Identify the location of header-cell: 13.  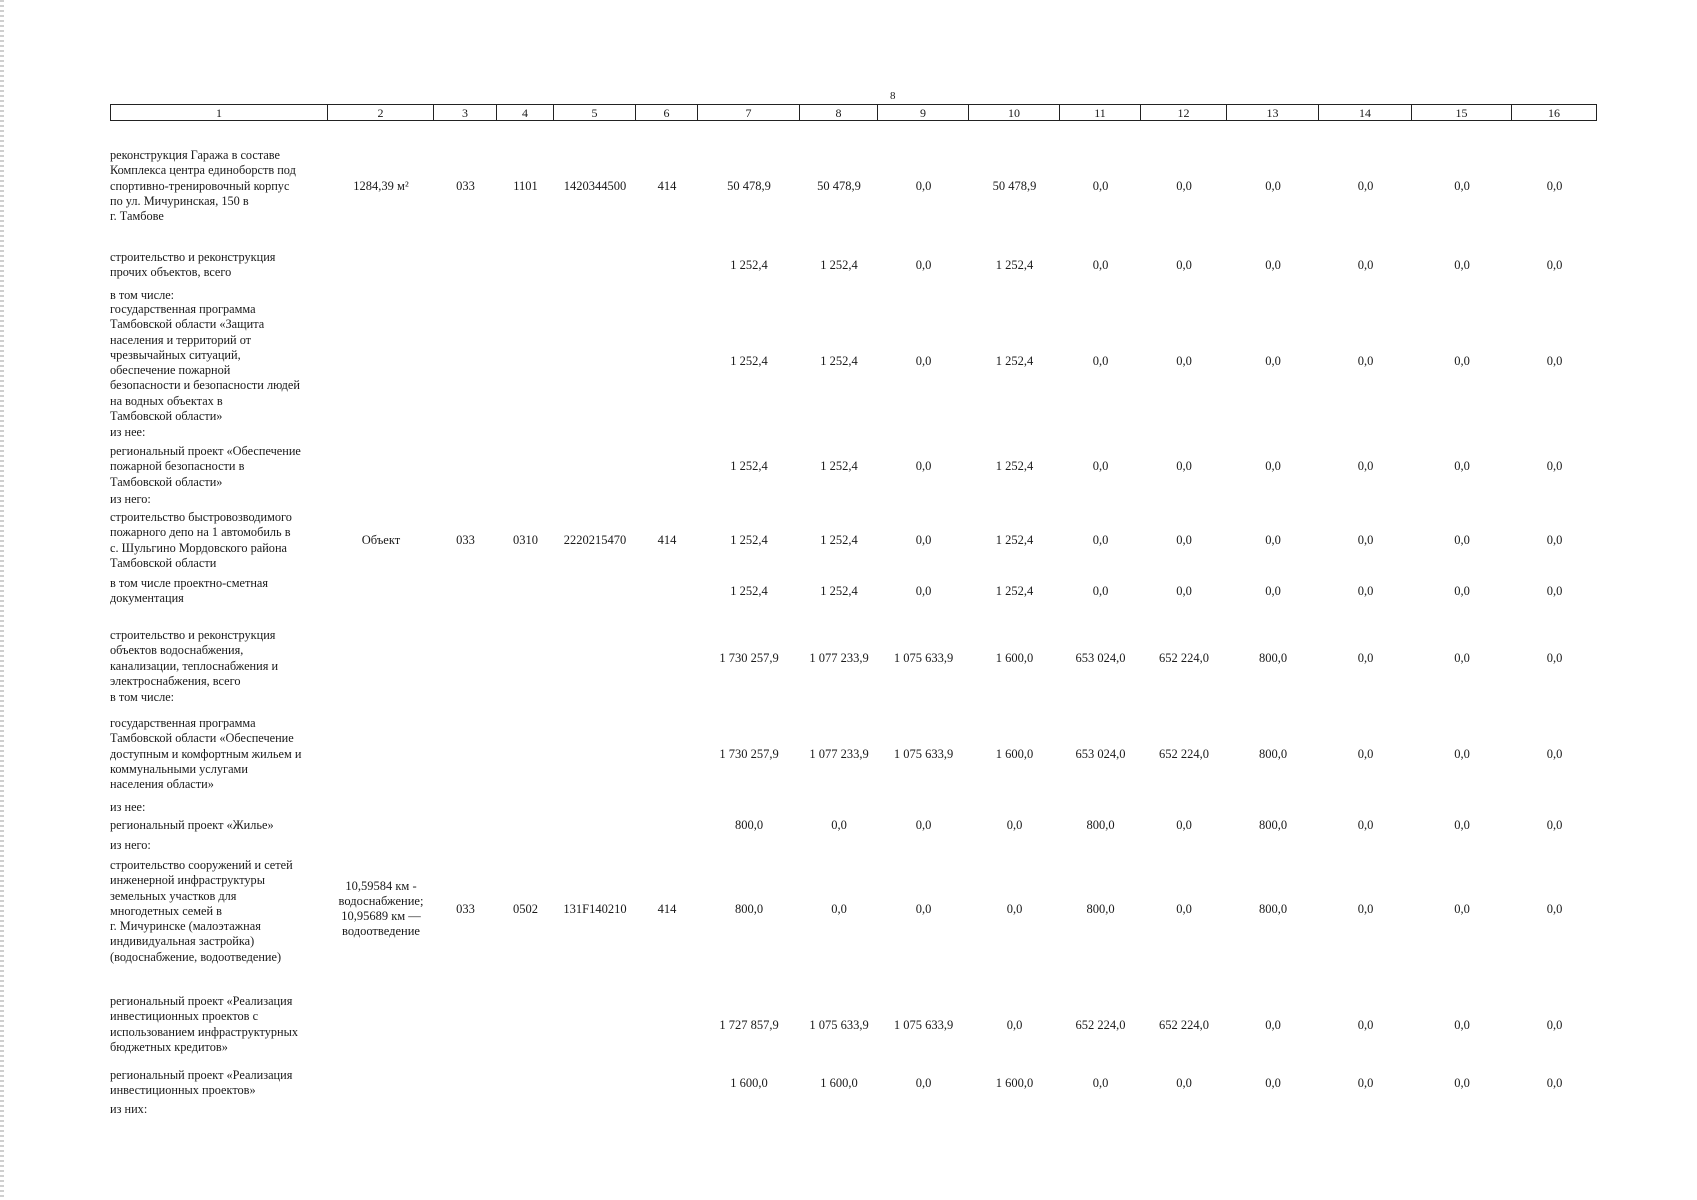
(1273, 112).